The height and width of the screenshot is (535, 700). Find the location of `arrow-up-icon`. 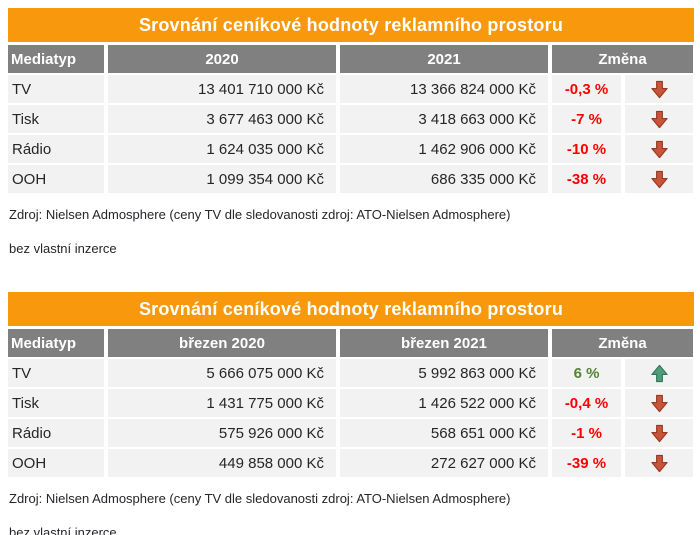

arrow-up-icon is located at coordinates (659, 373).